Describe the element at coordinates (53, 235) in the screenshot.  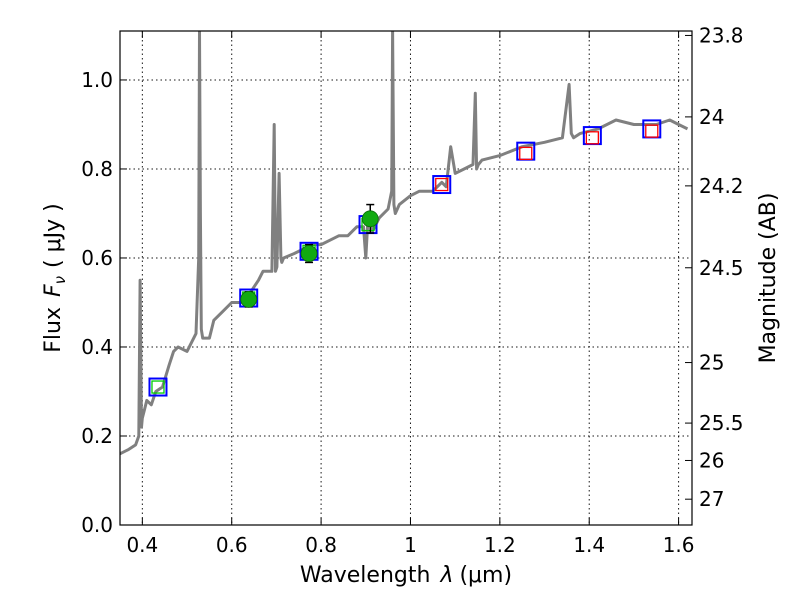
I see `y-axis-label-unit: ( μJy )` at that location.